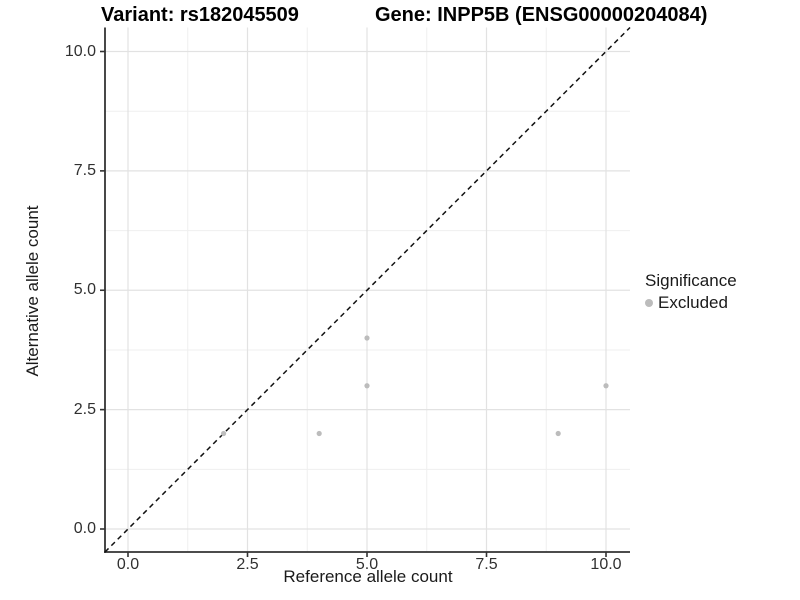 The width and height of the screenshot is (800, 600). What do you see at coordinates (84, 290) in the screenshot?
I see `y-tick-label: 5.0` at bounding box center [84, 290].